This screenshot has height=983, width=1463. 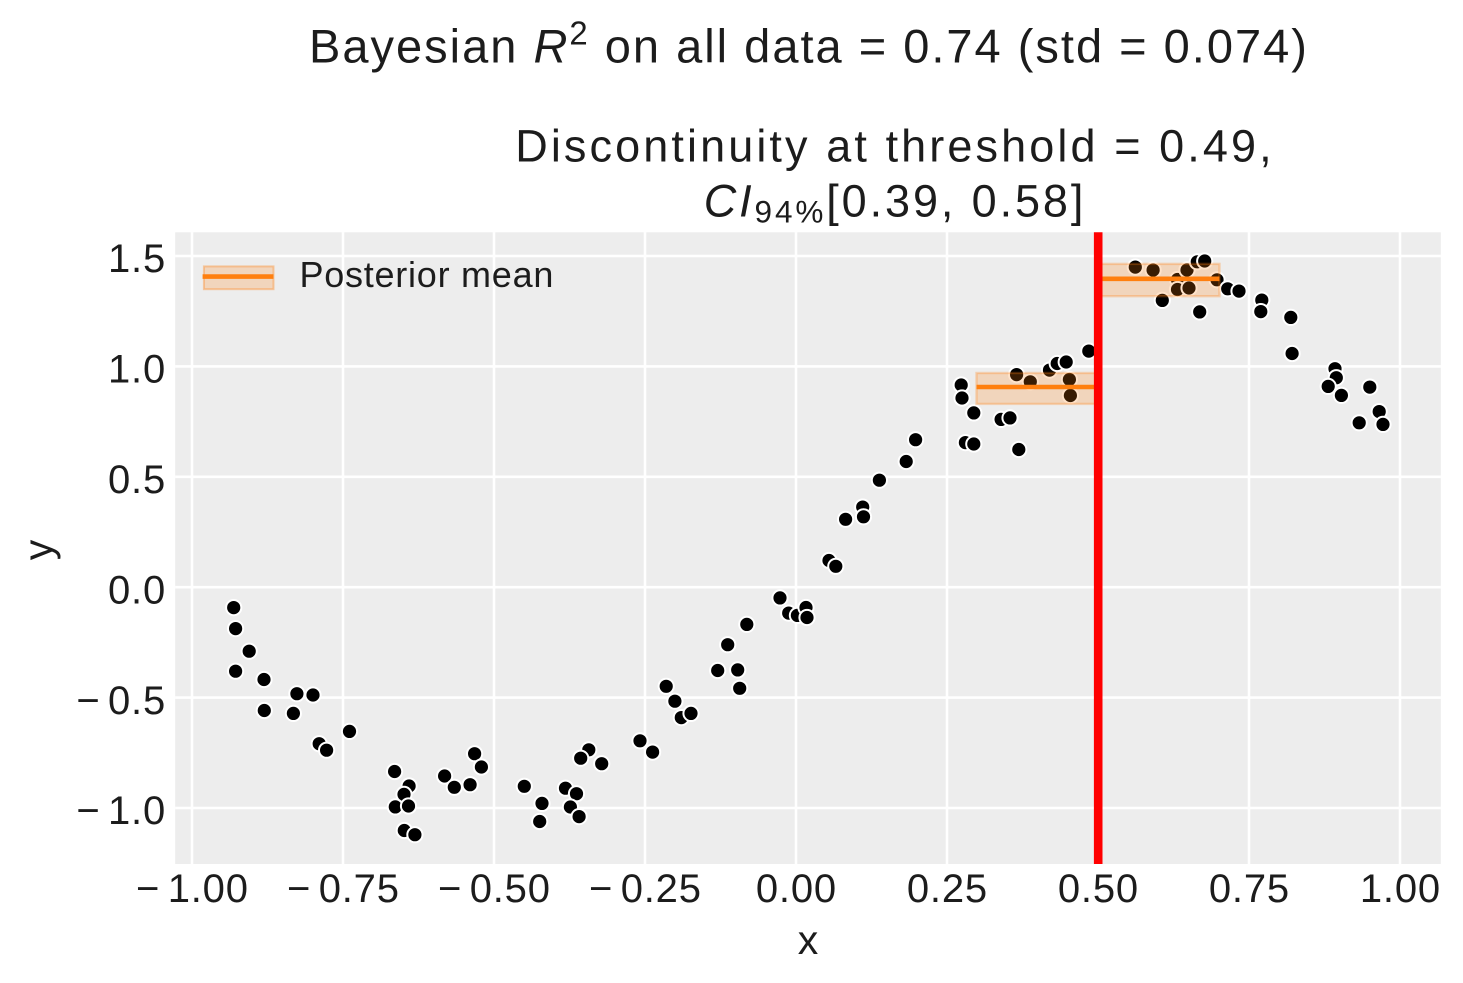 I want to click on svg-text: 0.0, so click(x=137, y=590).